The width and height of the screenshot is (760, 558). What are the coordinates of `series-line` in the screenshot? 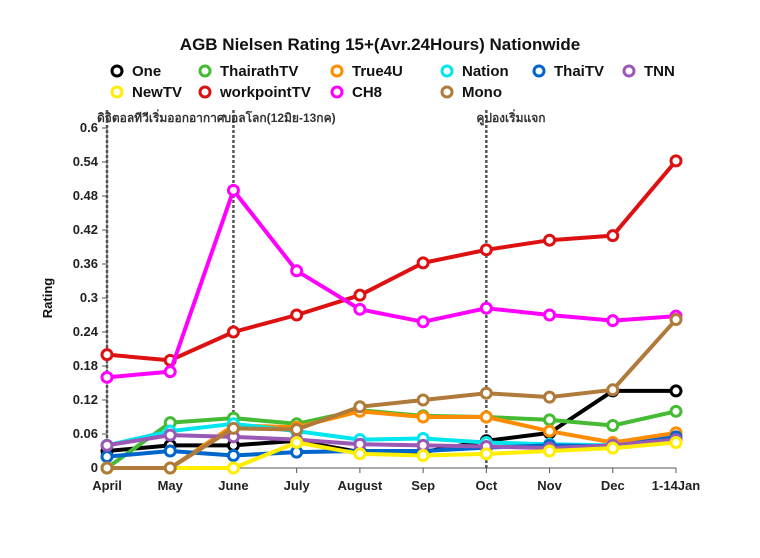 It's located at (391, 442).